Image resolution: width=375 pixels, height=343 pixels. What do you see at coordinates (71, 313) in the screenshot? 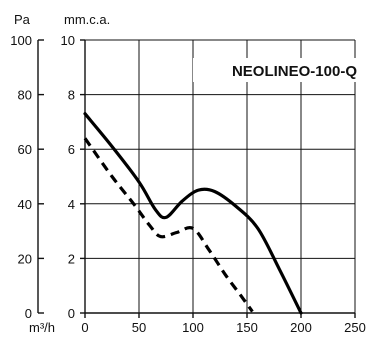
I see `y-tick-label-mm: 0` at bounding box center [71, 313].